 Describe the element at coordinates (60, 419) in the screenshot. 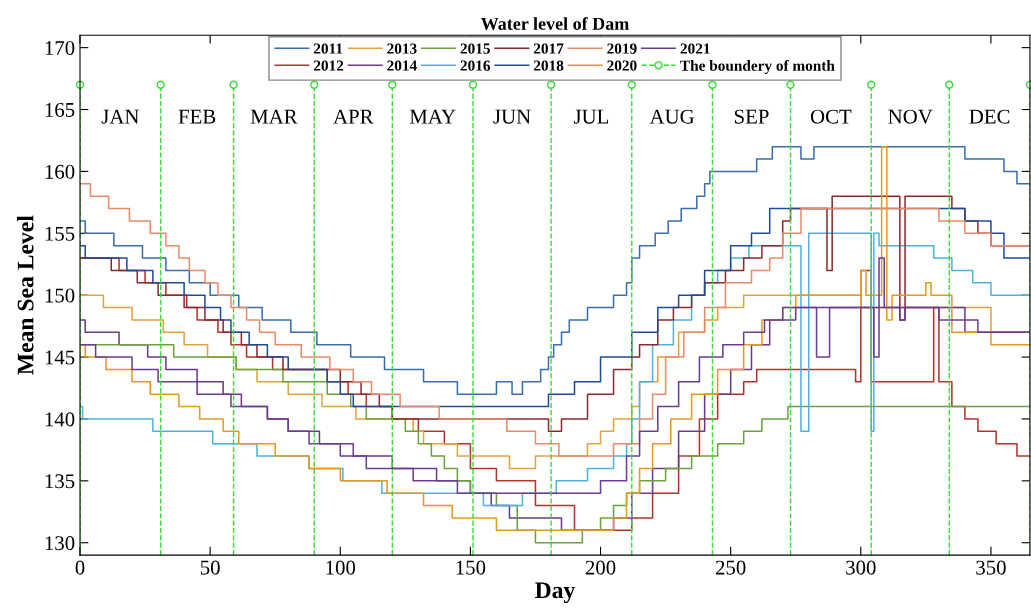

I see `y-tick-label: 140` at that location.